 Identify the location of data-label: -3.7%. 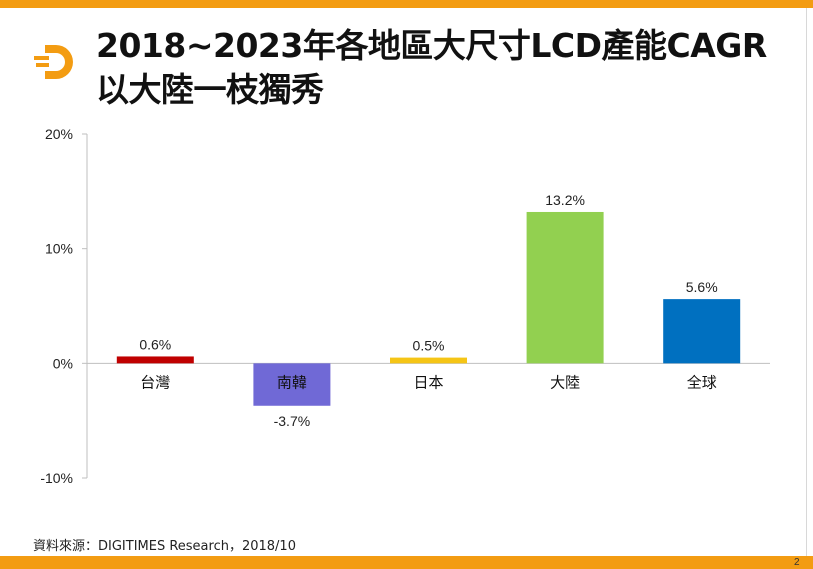
(292, 421).